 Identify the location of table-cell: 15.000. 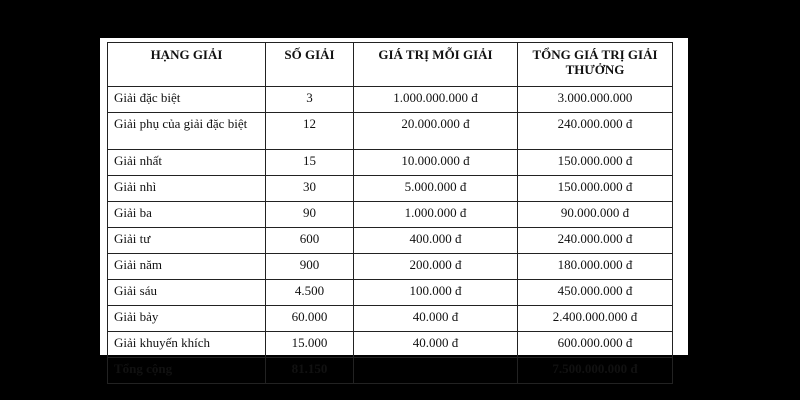
(309, 344).